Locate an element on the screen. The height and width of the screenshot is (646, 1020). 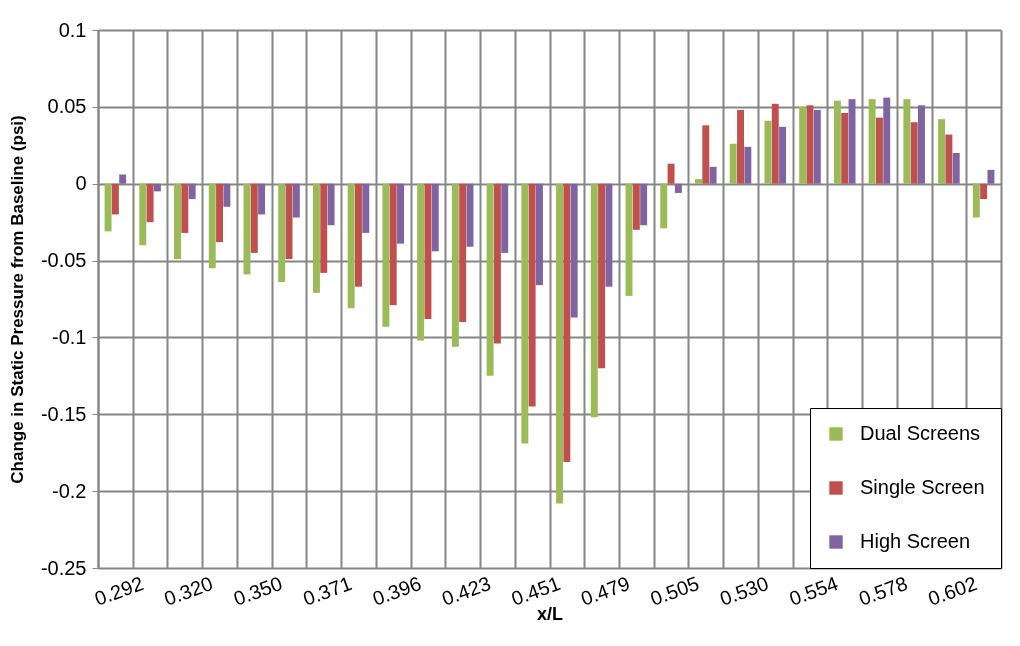
x-tick-label: 0.292 is located at coordinates (119, 591).